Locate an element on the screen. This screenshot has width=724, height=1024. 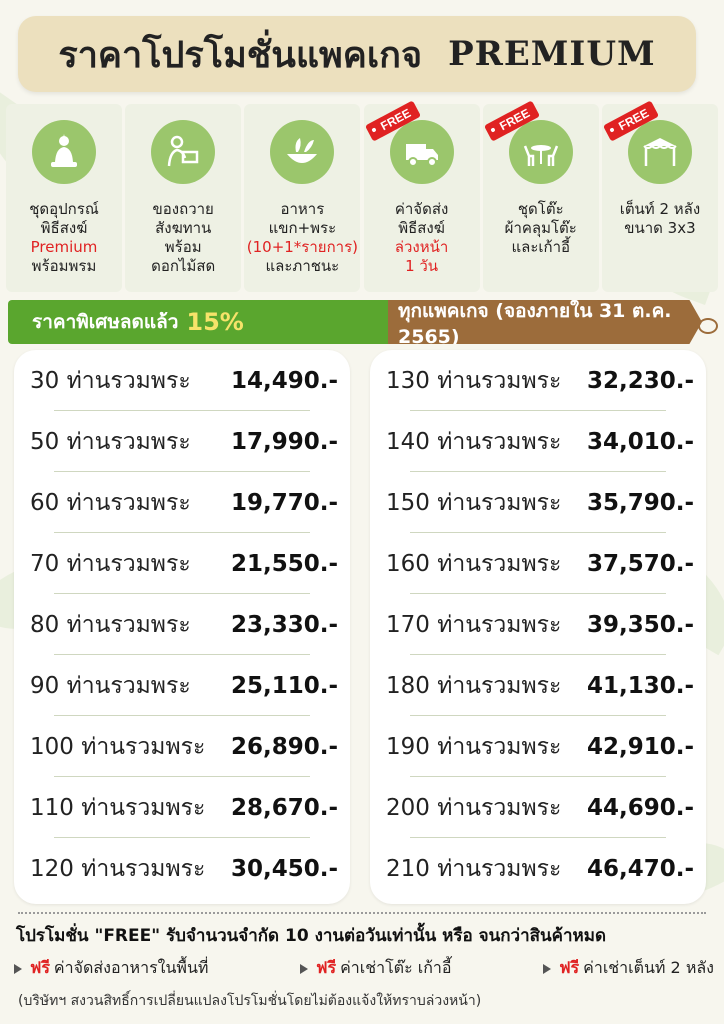
feature-line: Premium is located at coordinates (64, 247).